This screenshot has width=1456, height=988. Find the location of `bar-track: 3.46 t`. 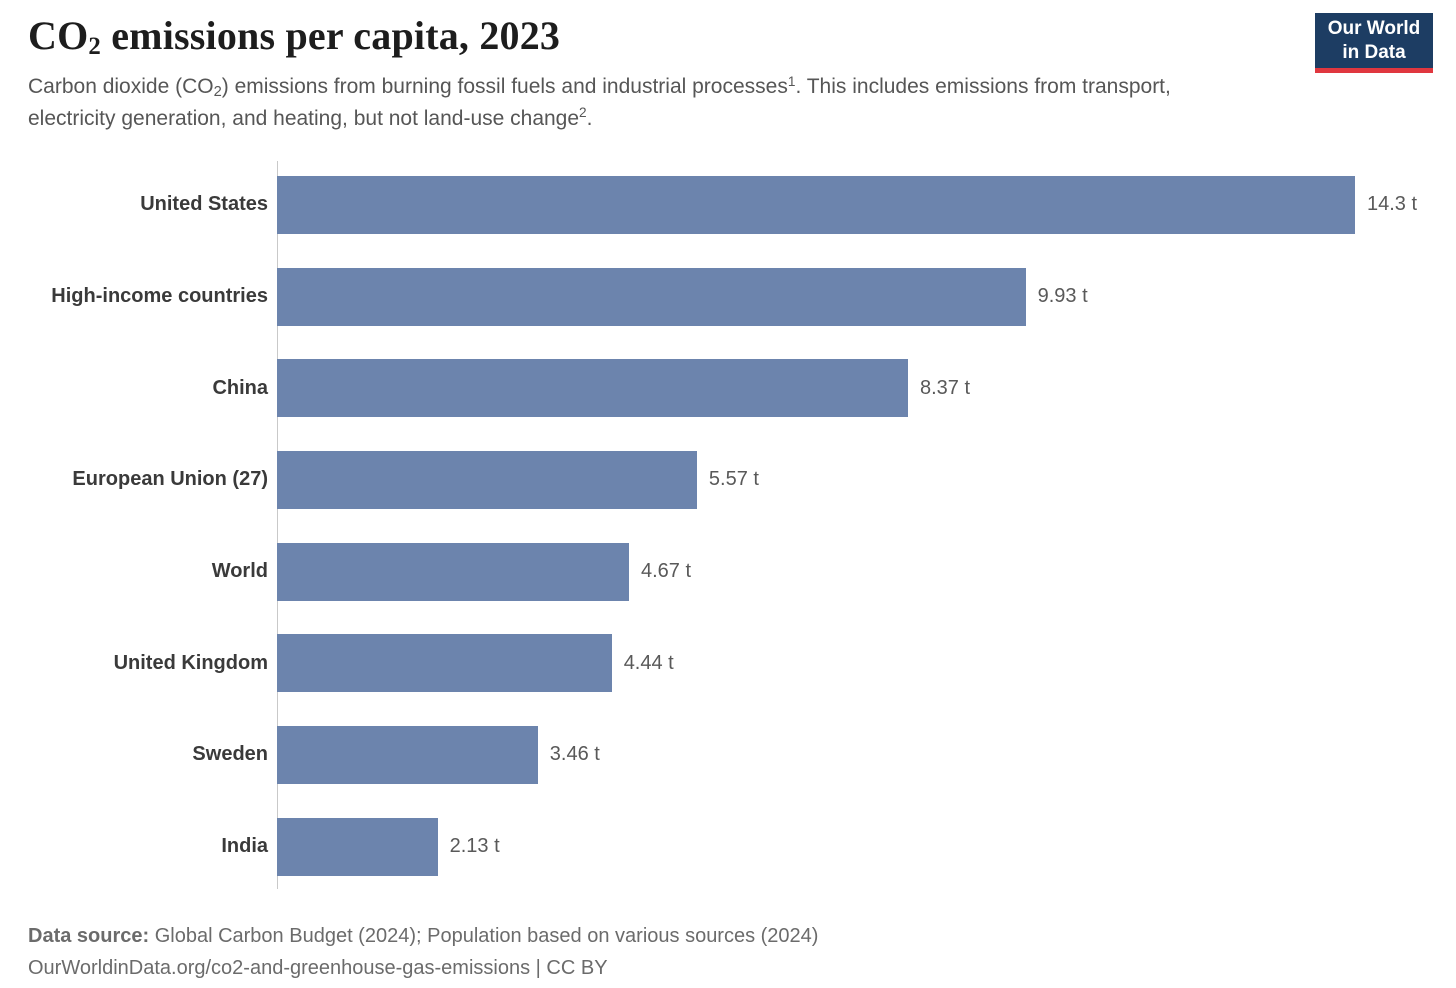

bar-track: 3.46 t is located at coordinates (852, 754).